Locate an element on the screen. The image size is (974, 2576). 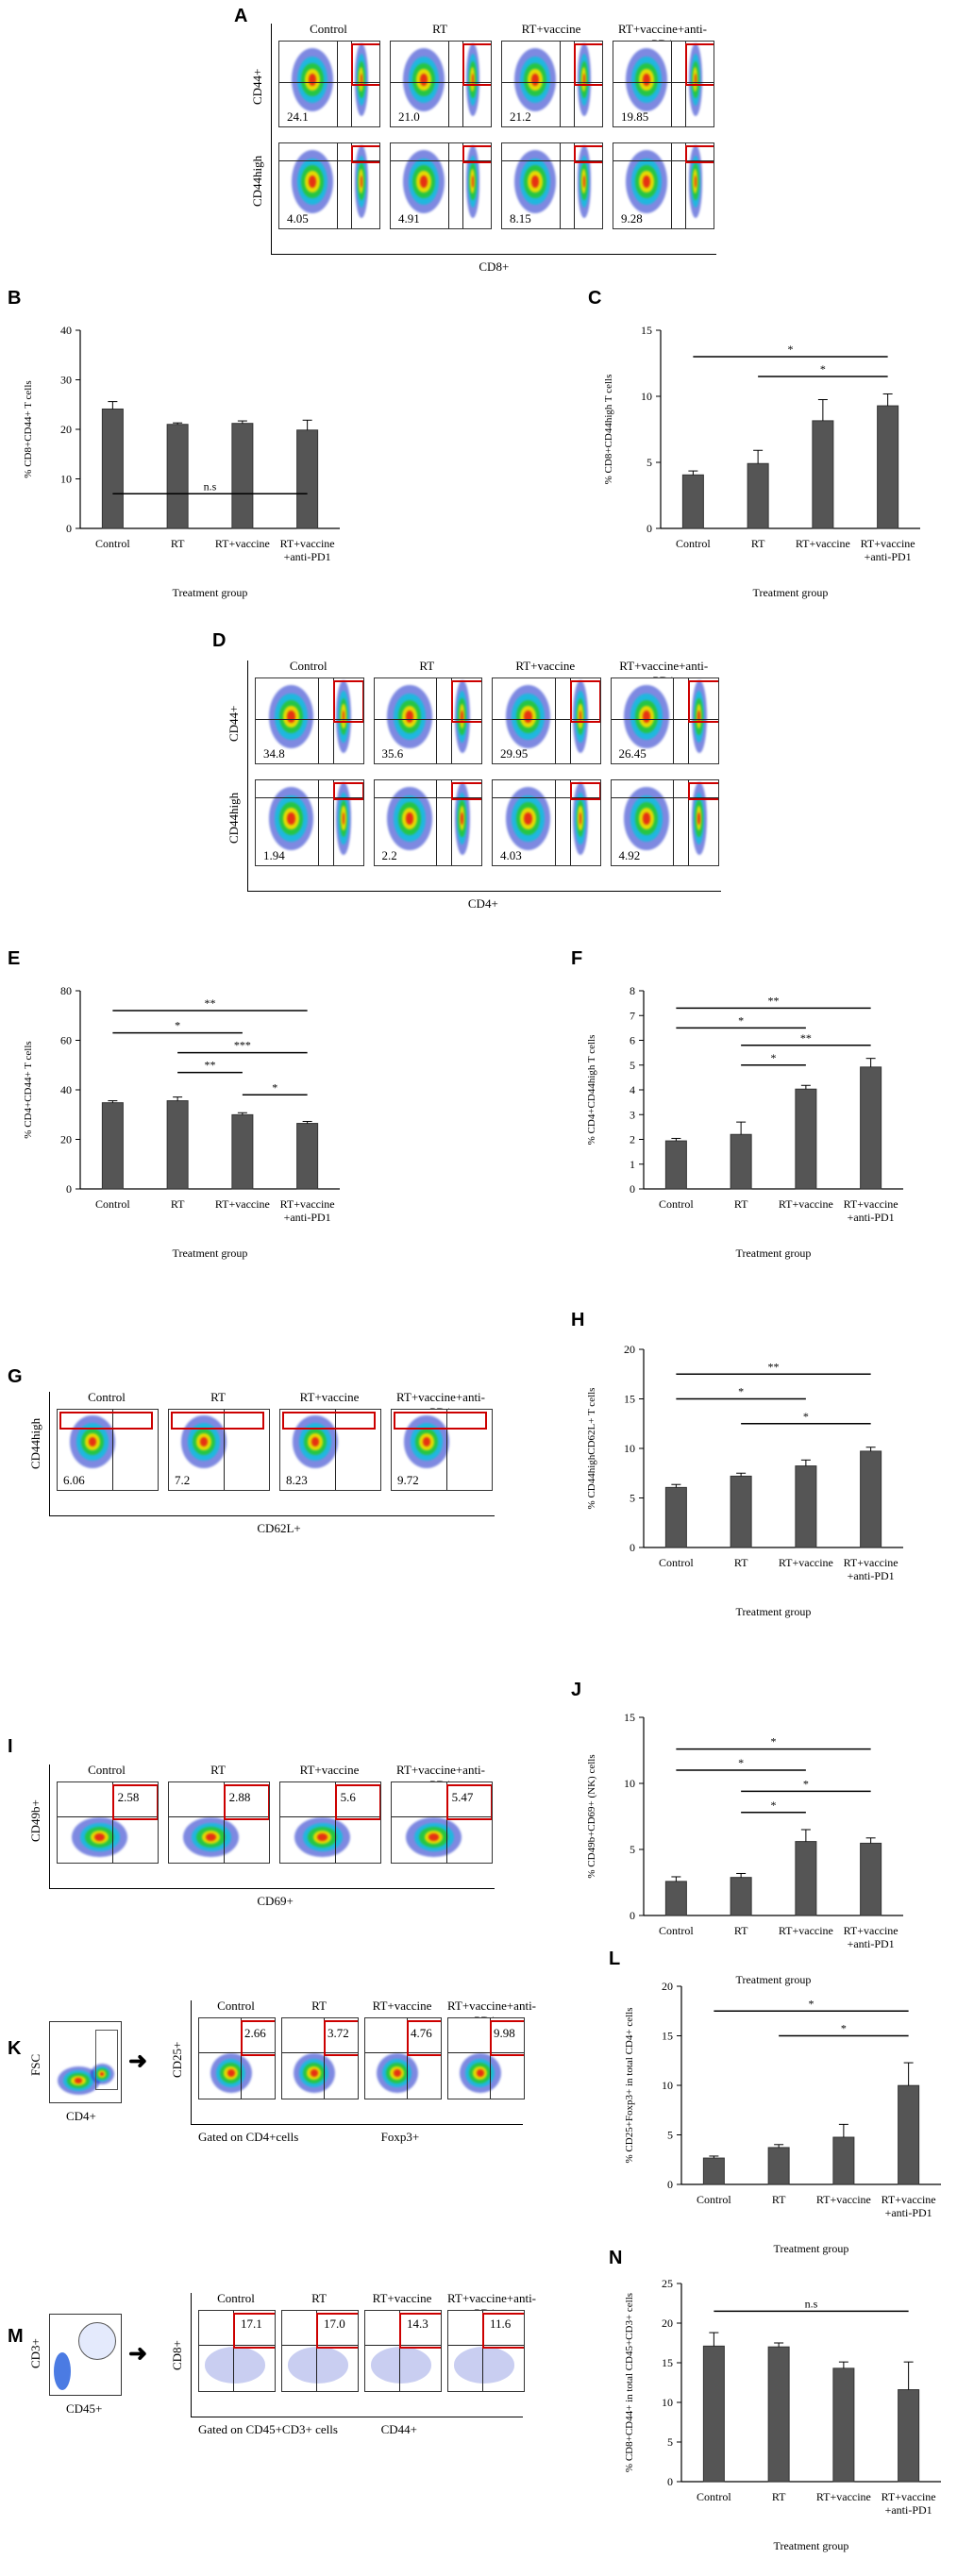
flow-x-label: Foxp3+ is located at coordinates (400, 2137).